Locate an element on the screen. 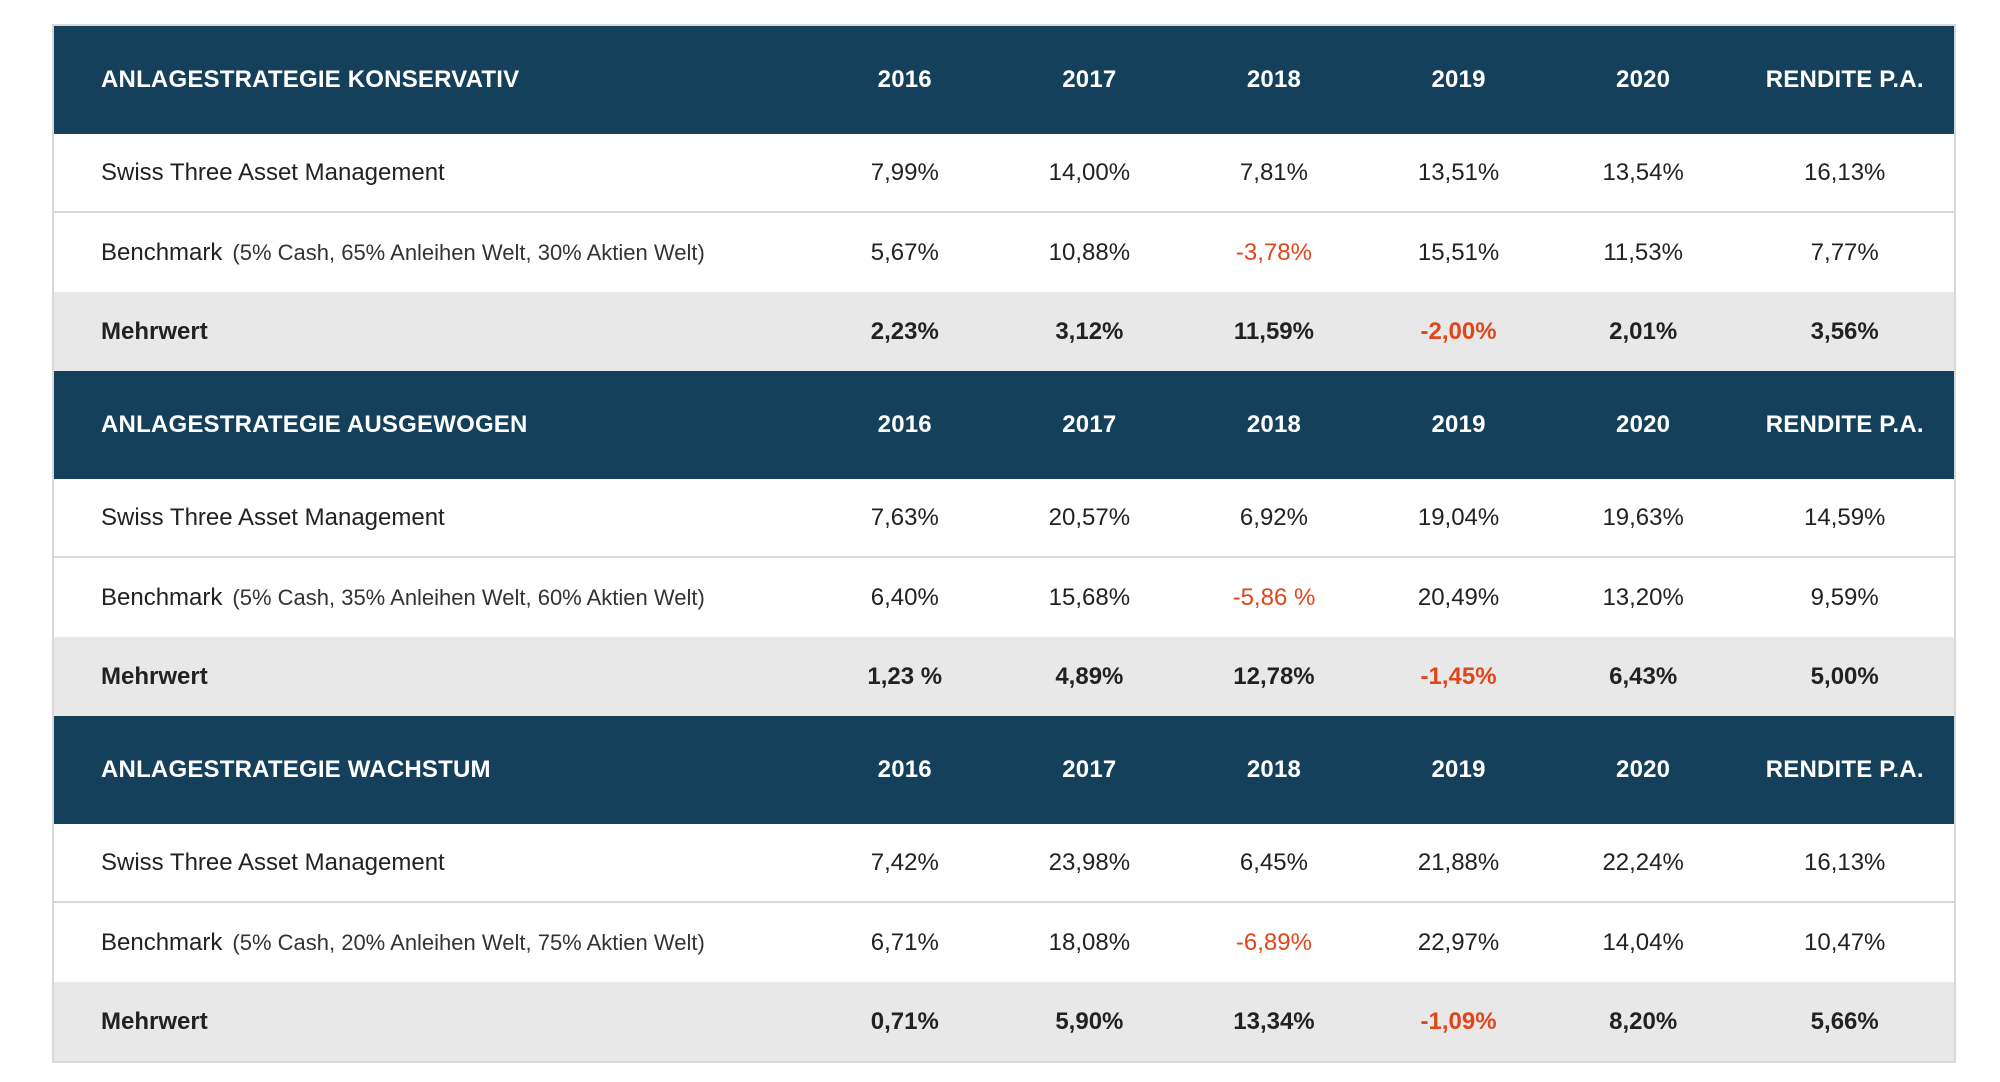 This screenshot has height=1082, width=2000. table-cell: 12,78% is located at coordinates (1274, 676).